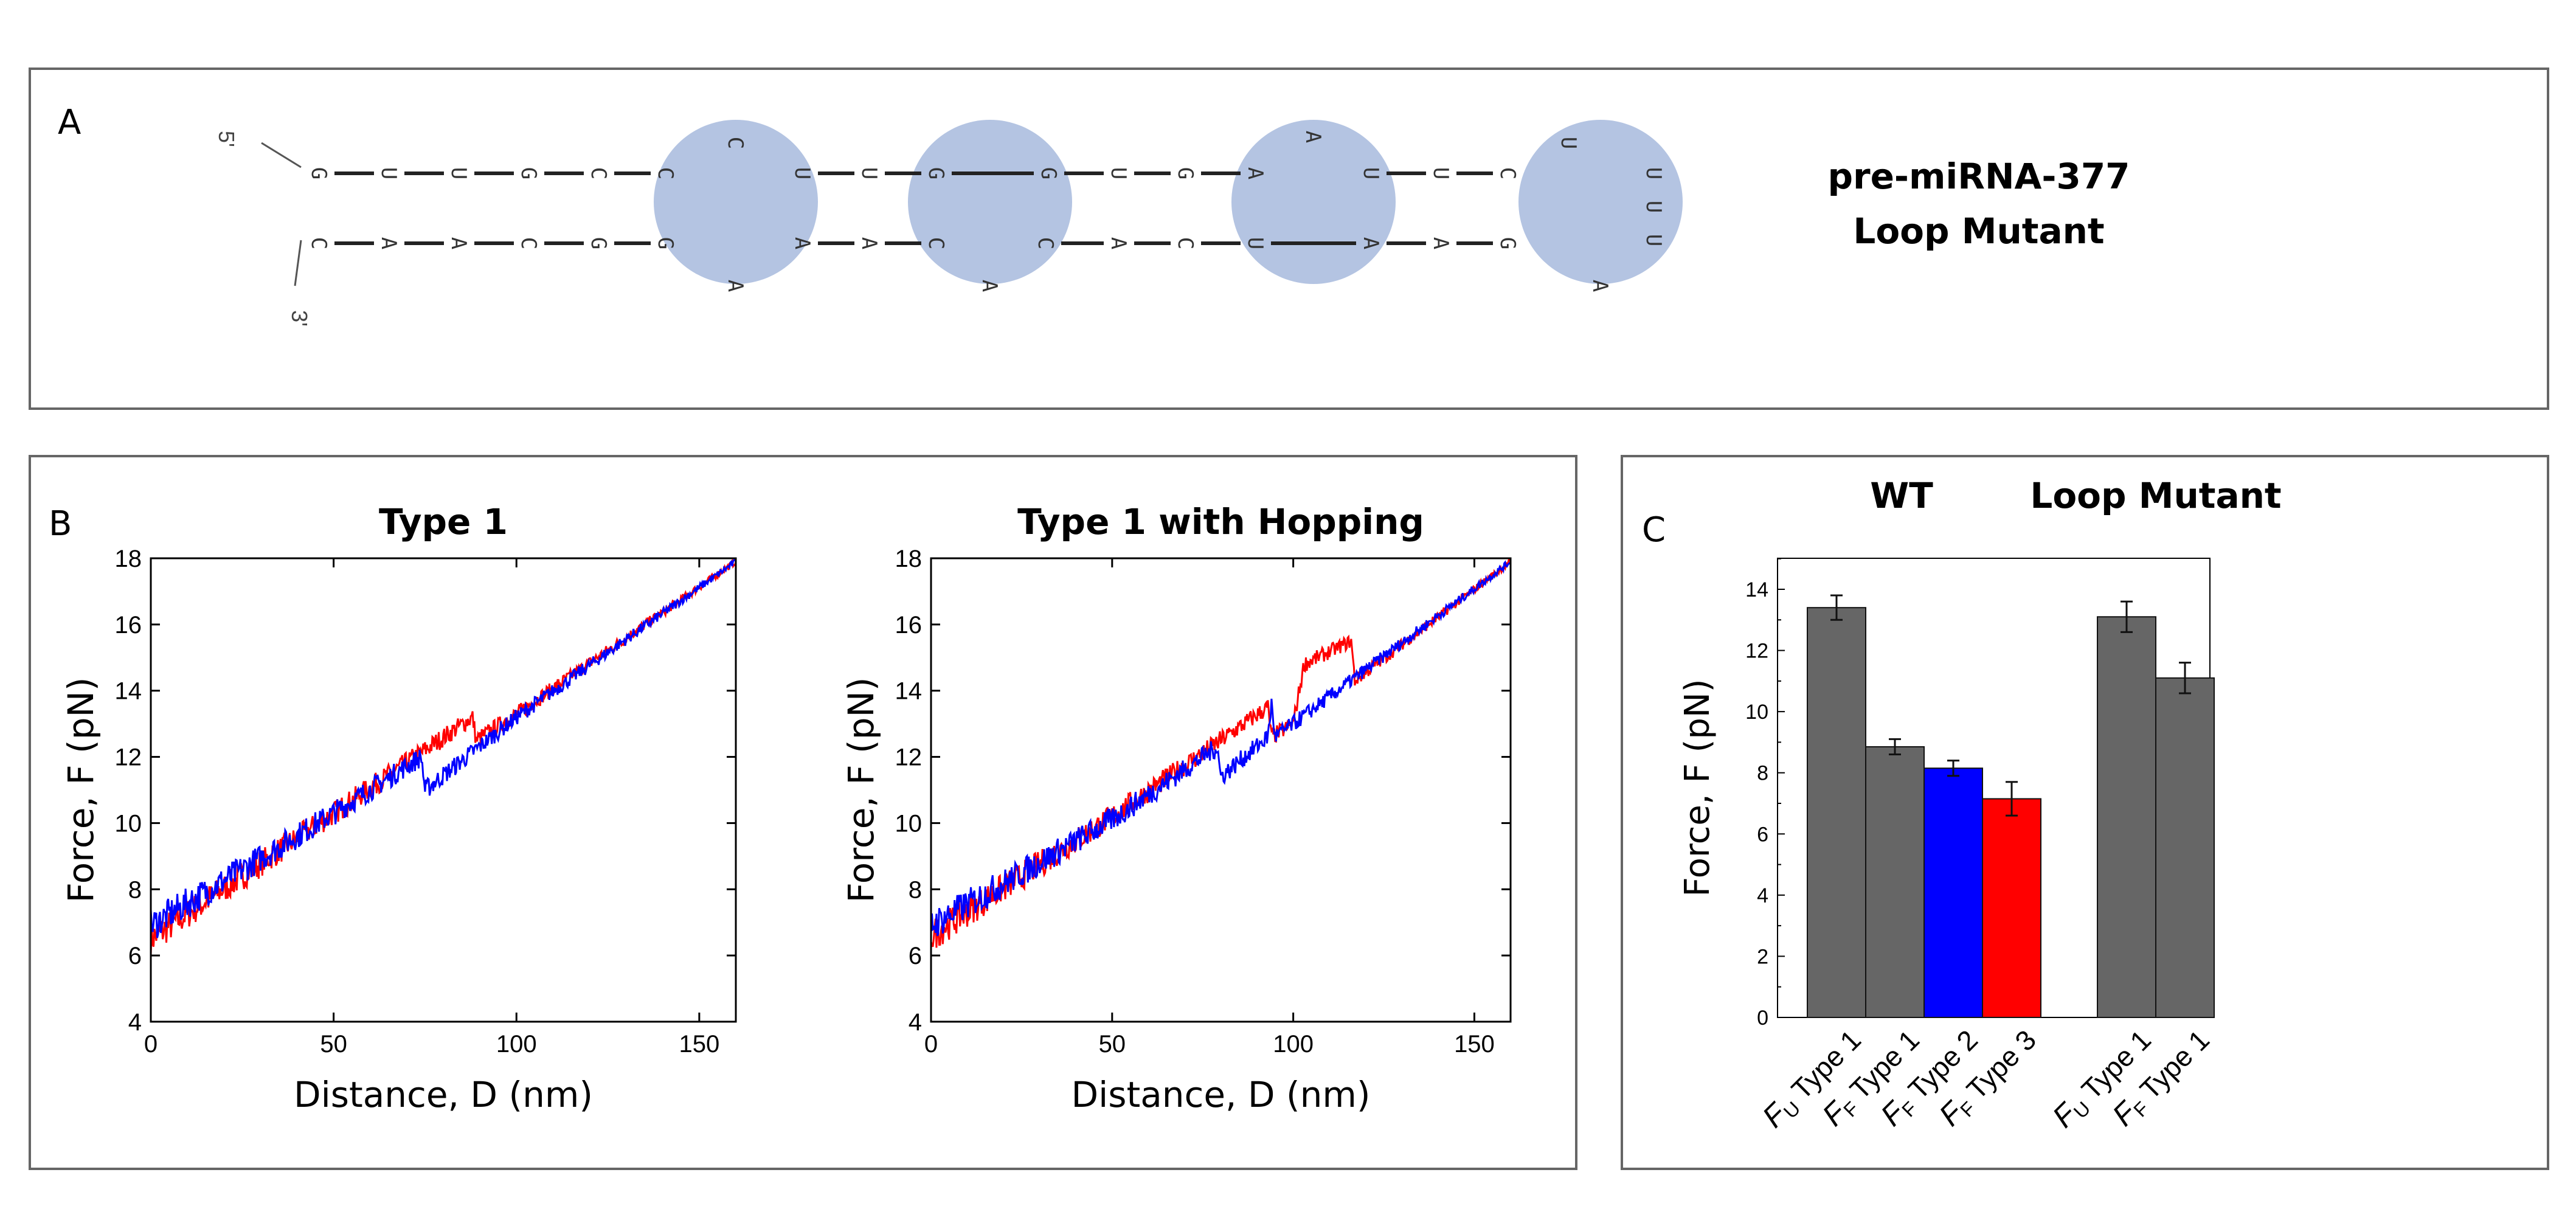  What do you see at coordinates (60, 524) in the screenshot?
I see `panel-b-label: B` at bounding box center [60, 524].